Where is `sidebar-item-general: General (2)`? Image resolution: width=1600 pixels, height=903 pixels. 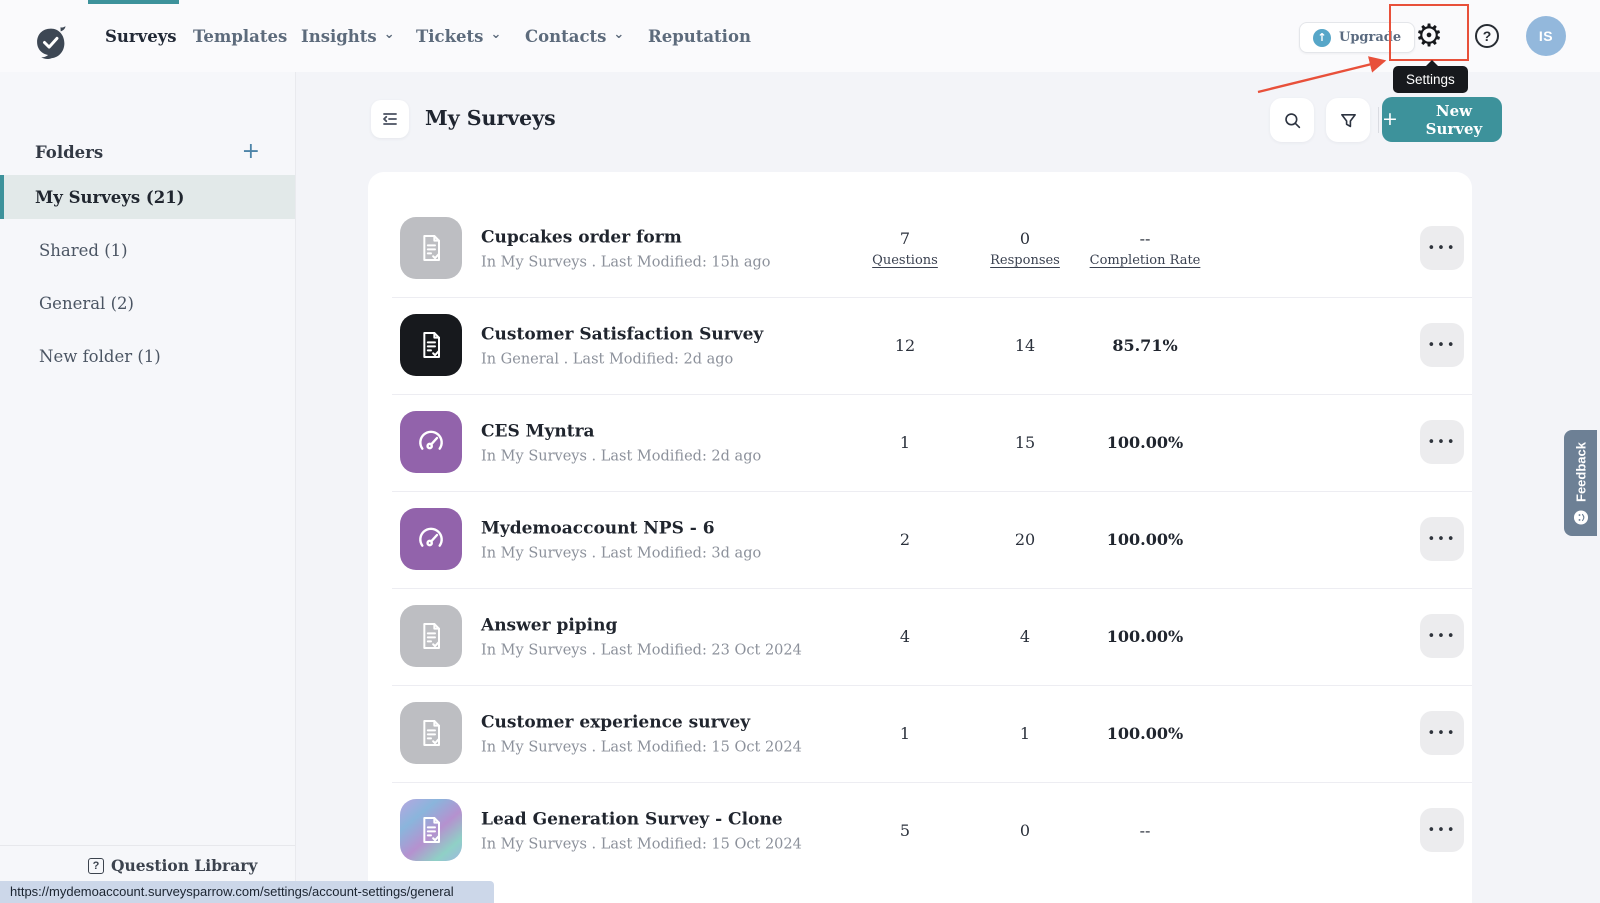 sidebar-item-general: General (2) is located at coordinates (86, 303).